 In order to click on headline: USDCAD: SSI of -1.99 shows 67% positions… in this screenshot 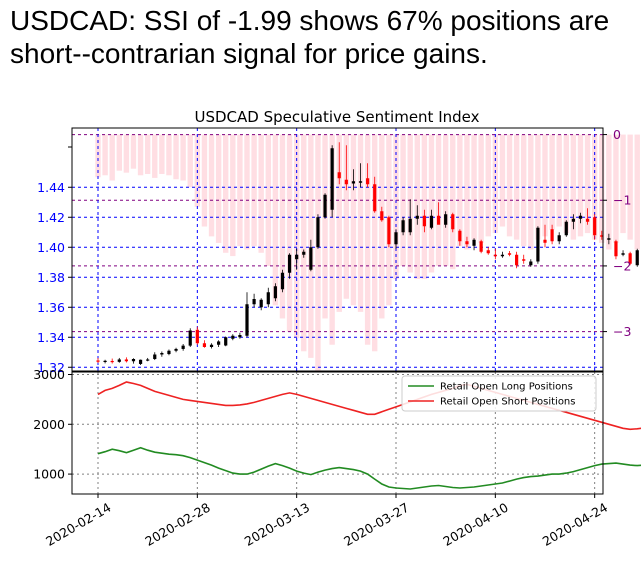, I will do `click(310, 37)`.